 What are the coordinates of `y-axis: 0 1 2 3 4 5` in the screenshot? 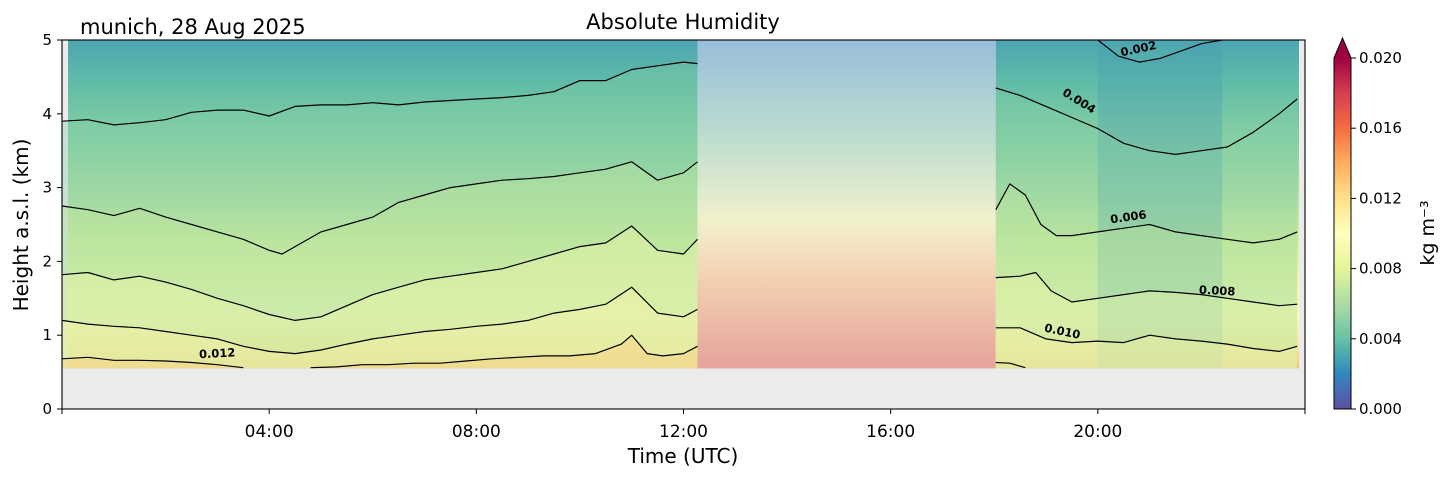 It's located at (52, 224).